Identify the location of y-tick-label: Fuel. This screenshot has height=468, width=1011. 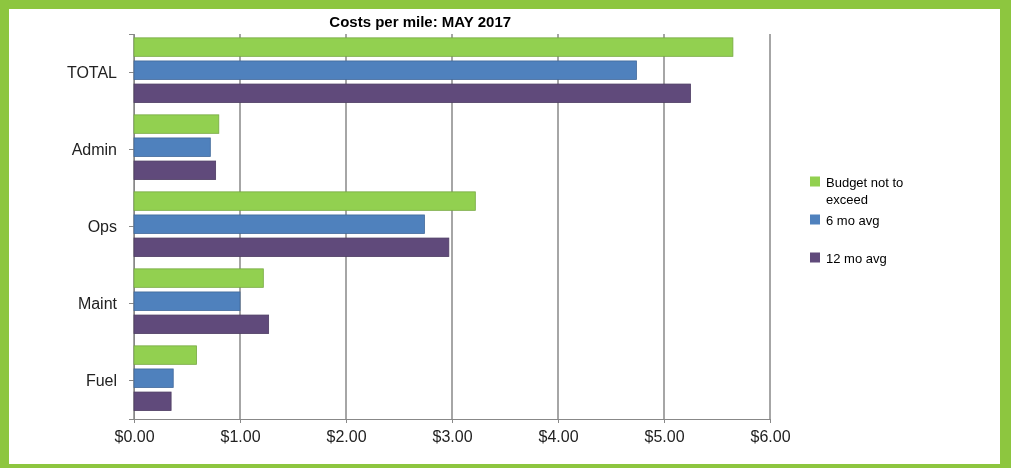
(101, 380).